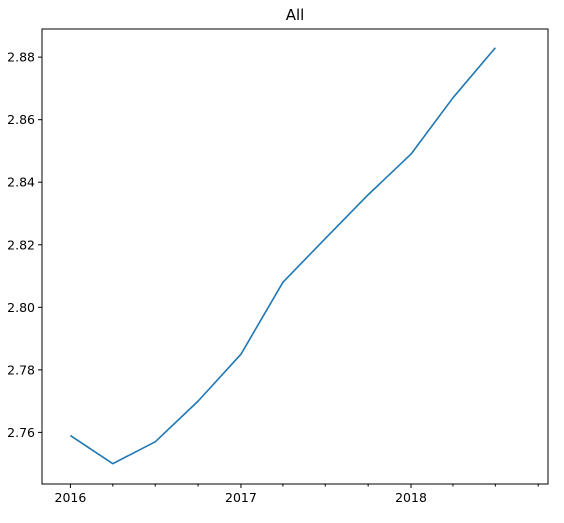  Describe the element at coordinates (411, 497) in the screenshot. I see `x-tick-label: 2018` at that location.